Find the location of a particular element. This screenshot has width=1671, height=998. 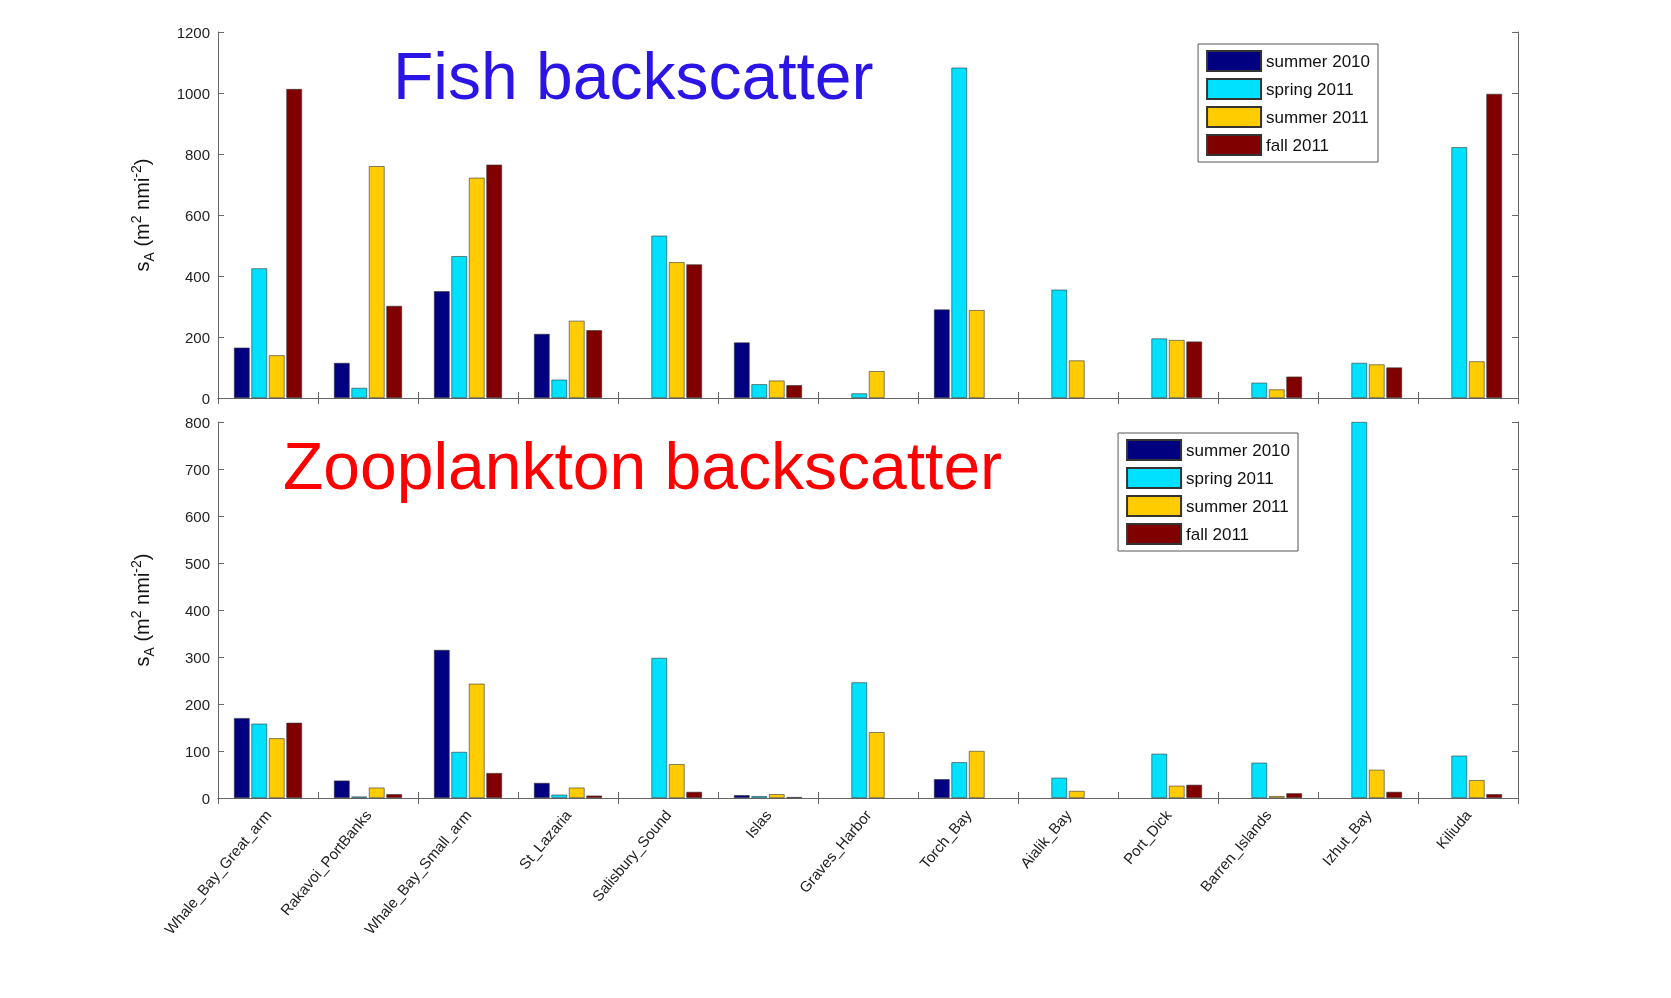

y-tick-label: 100 is located at coordinates (197, 751).